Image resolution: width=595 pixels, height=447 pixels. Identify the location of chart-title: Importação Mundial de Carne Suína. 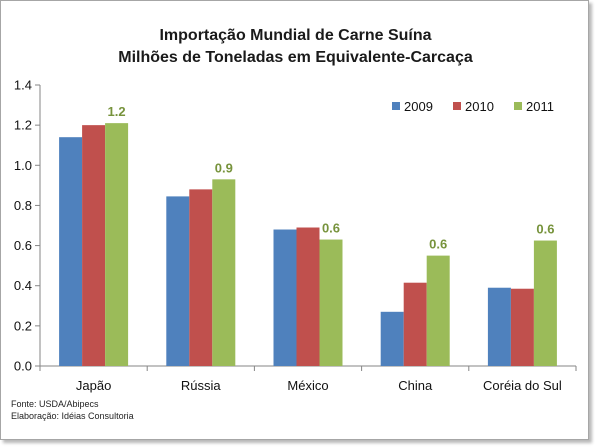
(295, 35).